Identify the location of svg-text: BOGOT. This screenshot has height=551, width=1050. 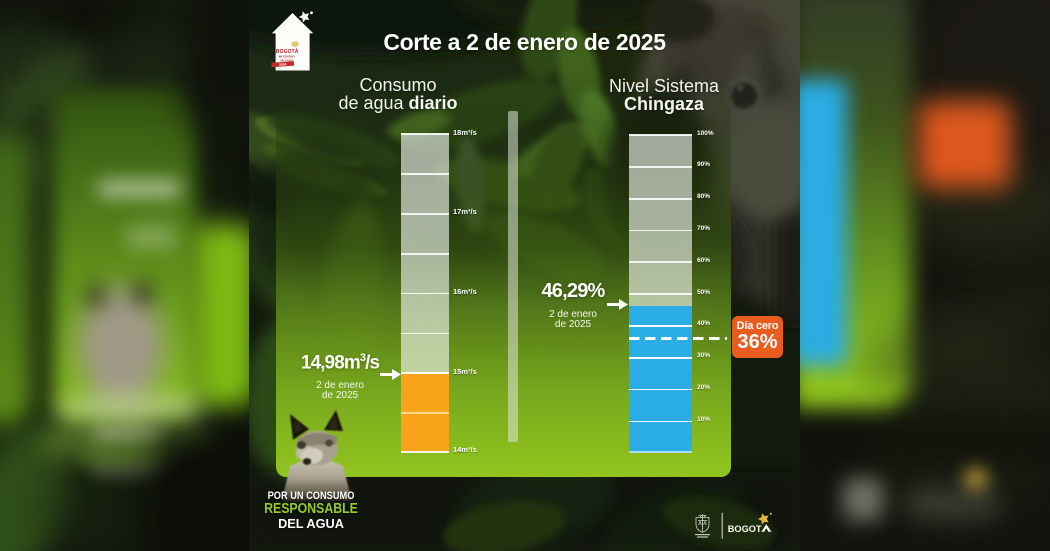
(745, 529).